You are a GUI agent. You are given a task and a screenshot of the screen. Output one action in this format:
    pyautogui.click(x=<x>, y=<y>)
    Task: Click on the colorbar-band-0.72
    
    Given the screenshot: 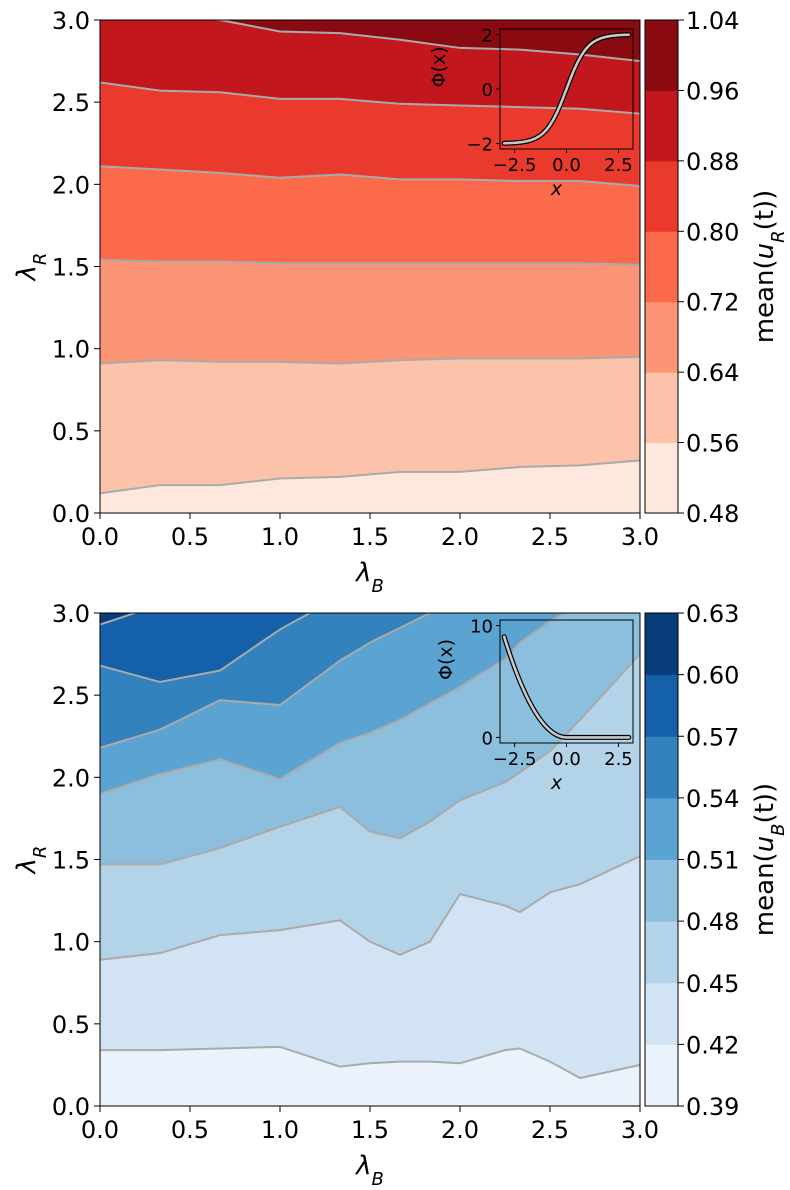 What is the action you would take?
    pyautogui.click(x=661, y=267)
    